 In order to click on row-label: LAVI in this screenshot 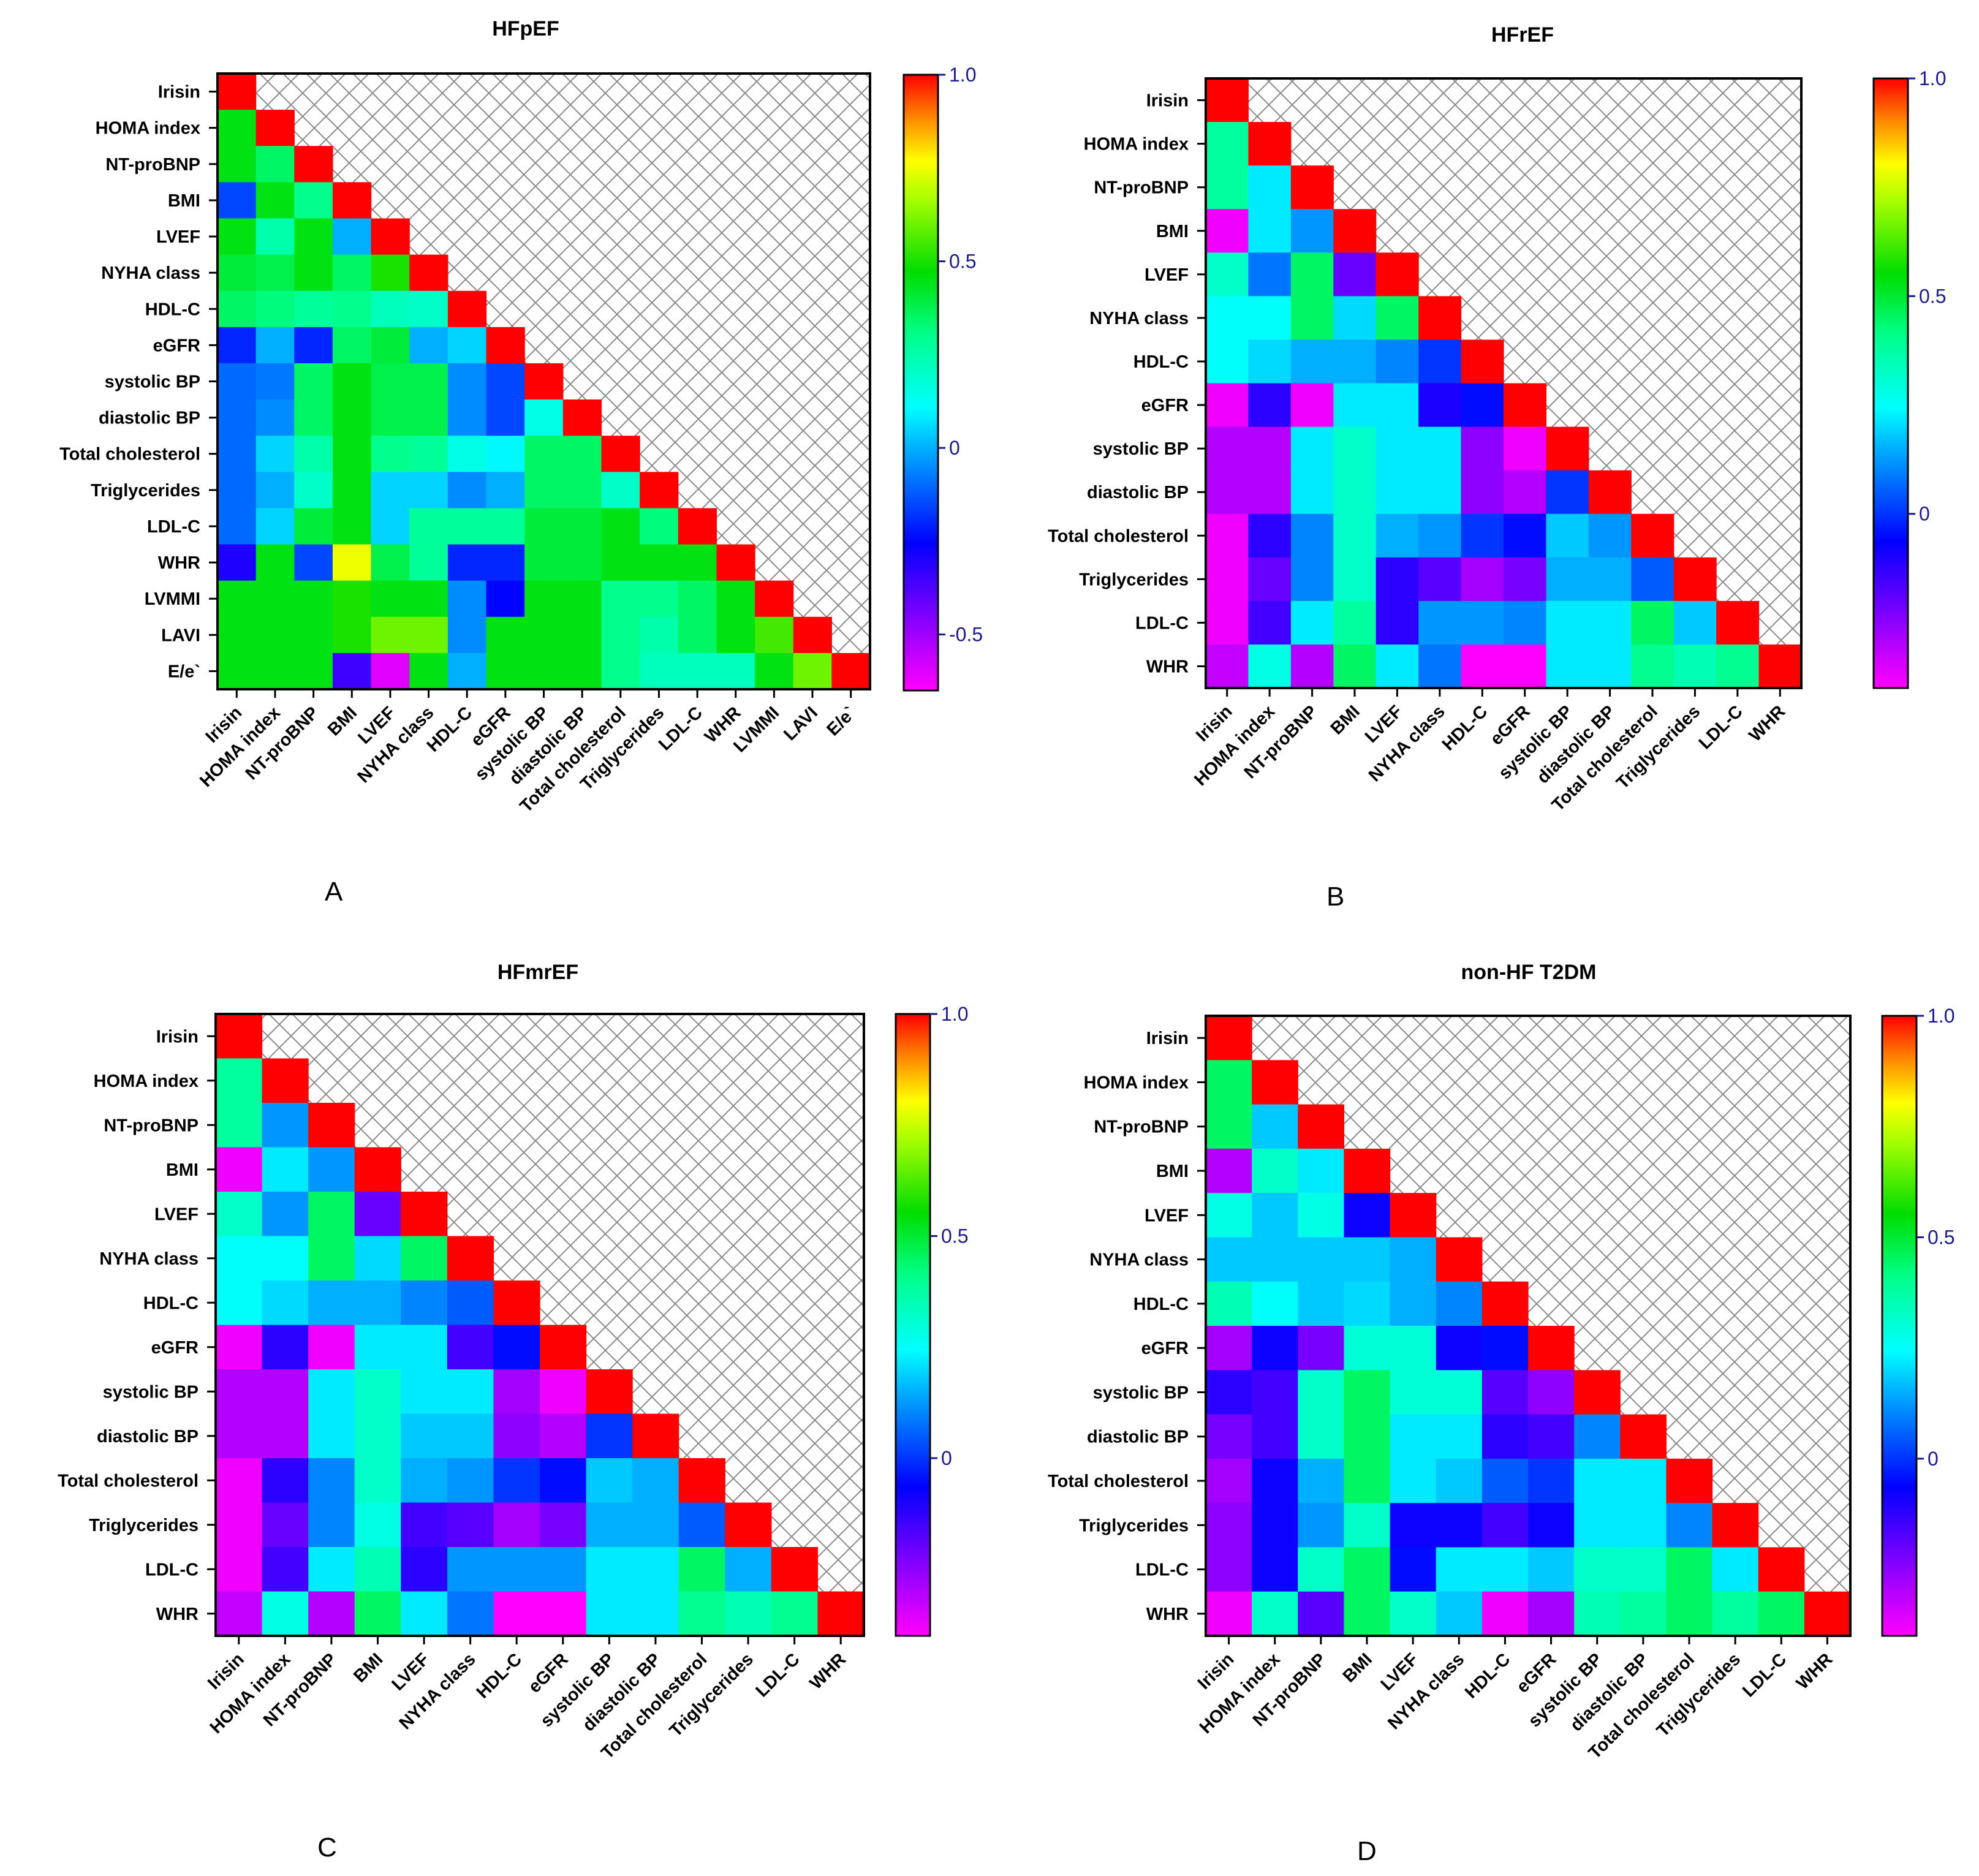, I will do `click(180, 635)`.